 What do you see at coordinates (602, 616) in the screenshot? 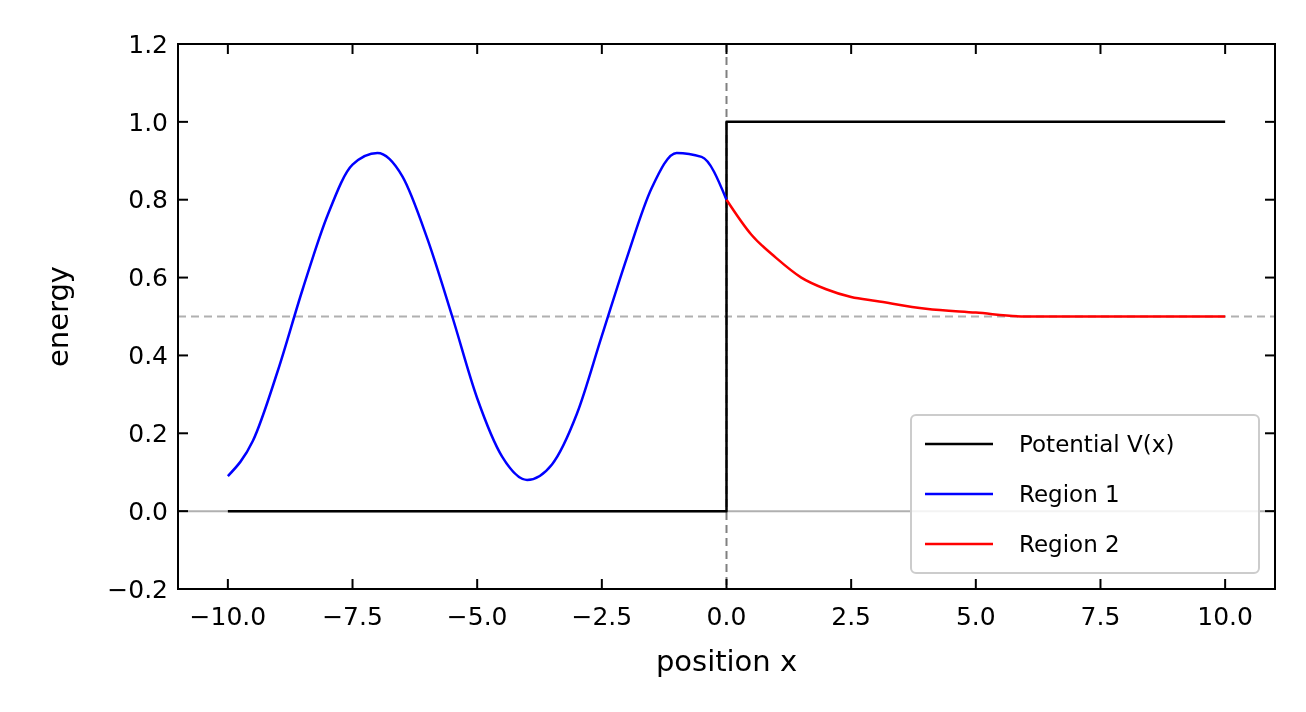
I see `x-tick-label: −2.5` at bounding box center [602, 616].